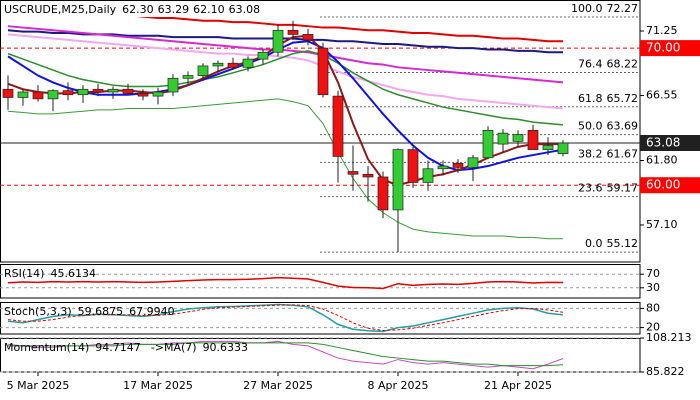 This screenshot has width=700, height=400. What do you see at coordinates (46, 347) in the screenshot?
I see `indicator-title: Momentum(14)` at bounding box center [46, 347].